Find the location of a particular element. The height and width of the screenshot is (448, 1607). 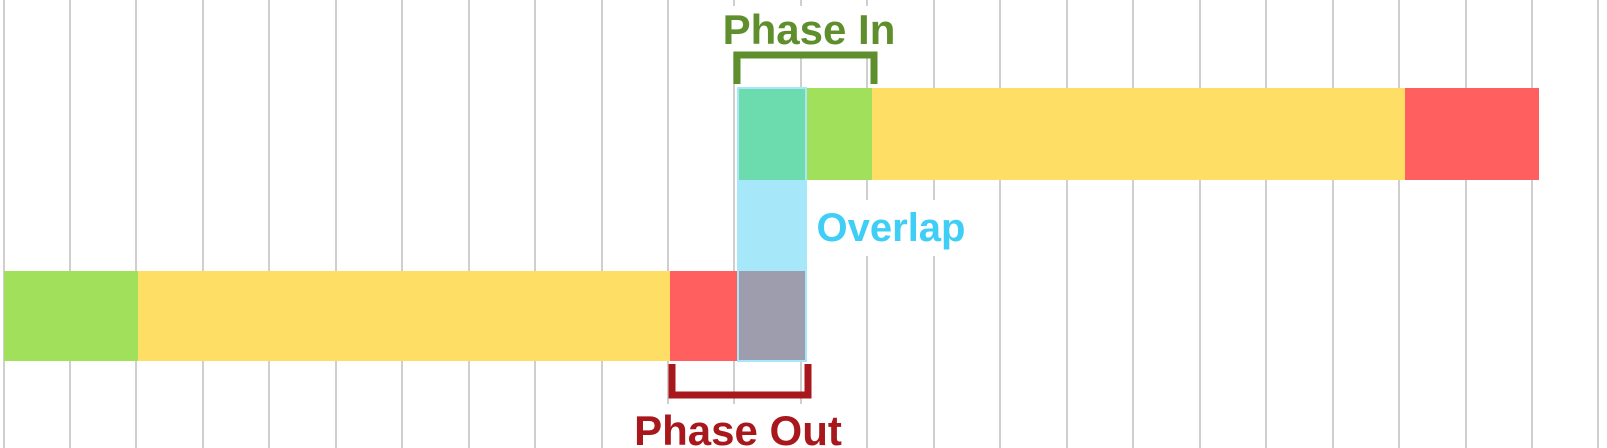

outgoing-system-bar is located at coordinates (371, 316).